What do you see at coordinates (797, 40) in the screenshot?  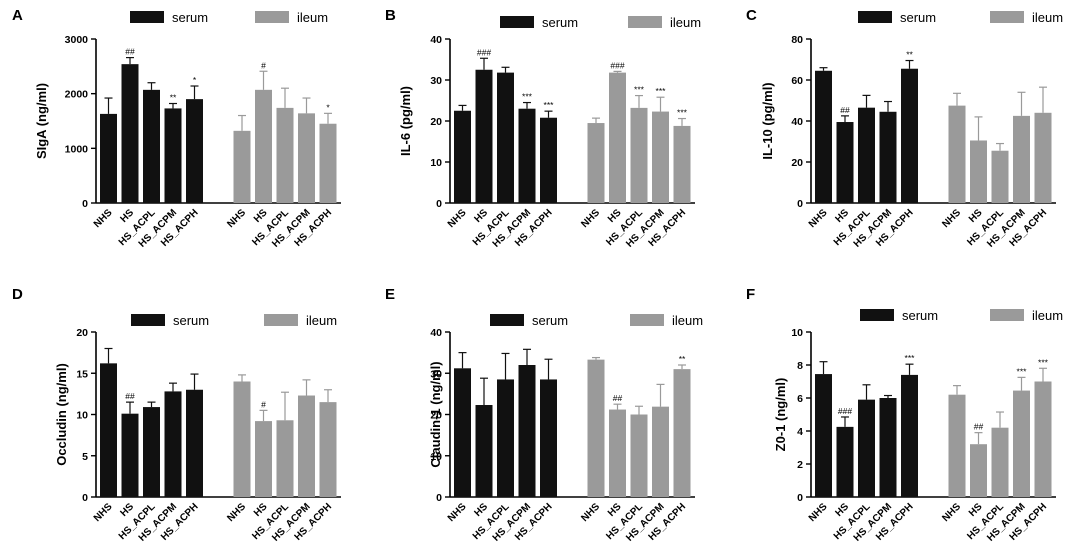 I see `y-tick-label: 80` at bounding box center [797, 40].